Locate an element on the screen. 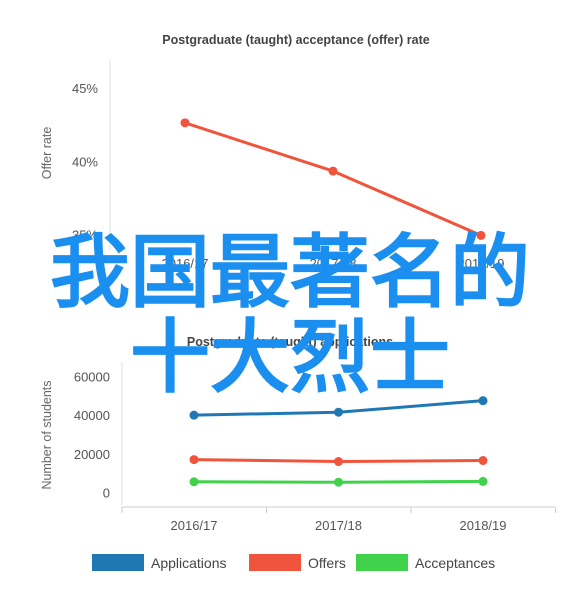 This screenshot has height=599, width=580. overlay-line-2: 十大烈士 is located at coordinates (290, 357).